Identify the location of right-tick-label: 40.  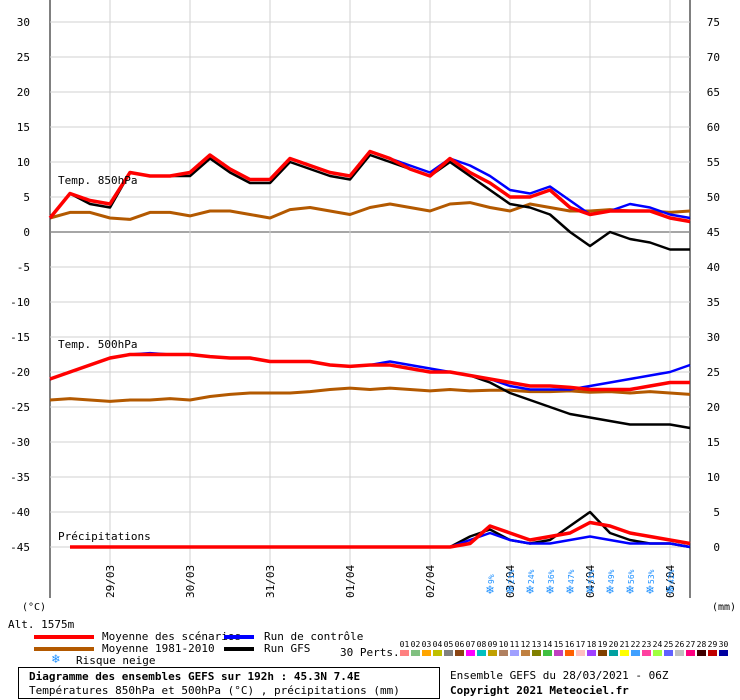
(713, 267).